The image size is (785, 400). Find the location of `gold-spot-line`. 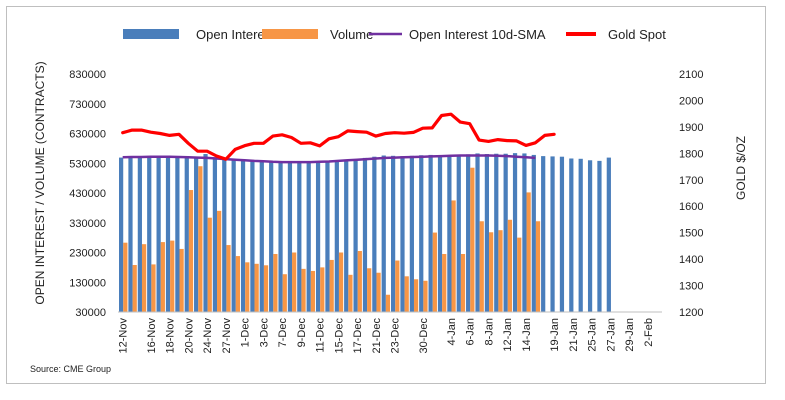

gold-spot-line is located at coordinates (338, 136).